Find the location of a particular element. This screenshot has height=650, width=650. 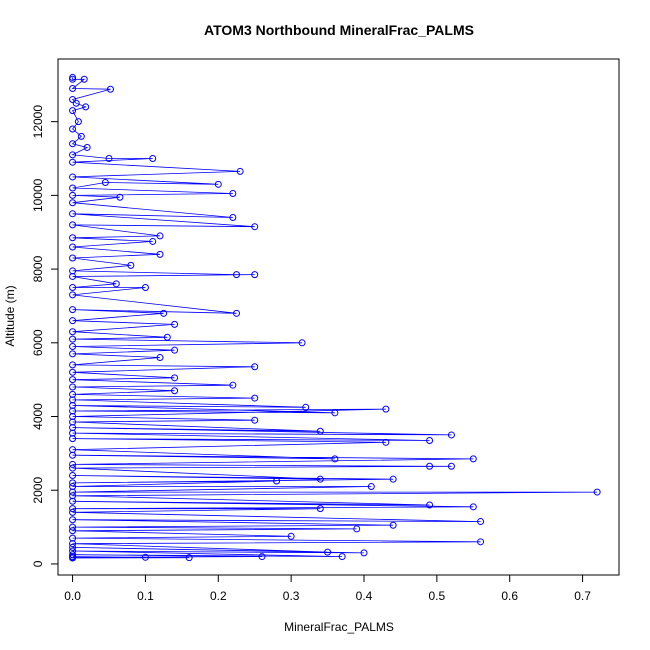

y-tick-label: 2000 is located at coordinates (38, 490).